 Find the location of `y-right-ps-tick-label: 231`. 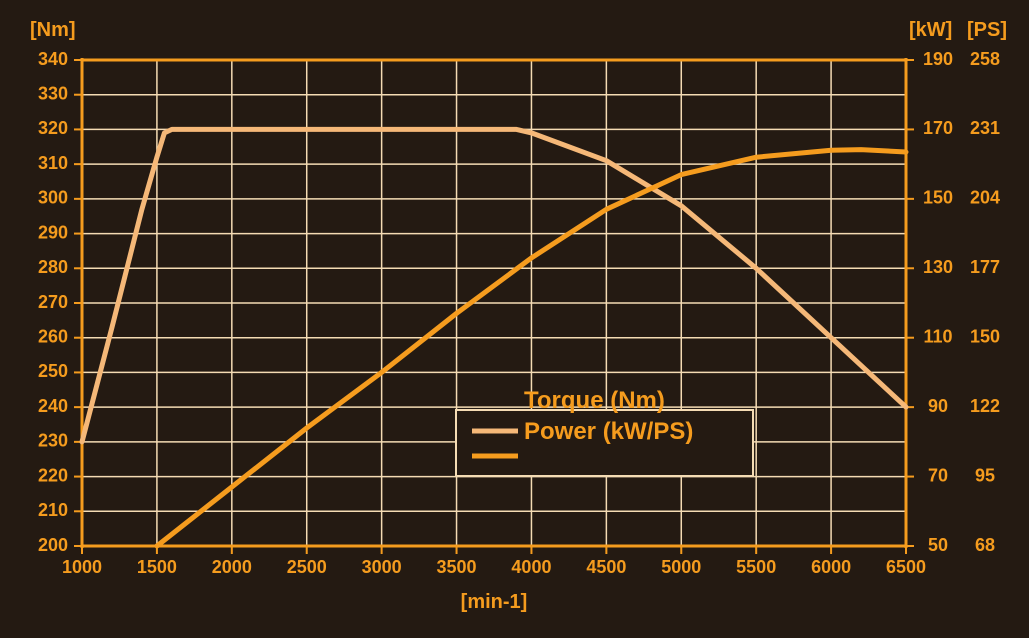

y-right-ps-tick-label: 231 is located at coordinates (985, 128).